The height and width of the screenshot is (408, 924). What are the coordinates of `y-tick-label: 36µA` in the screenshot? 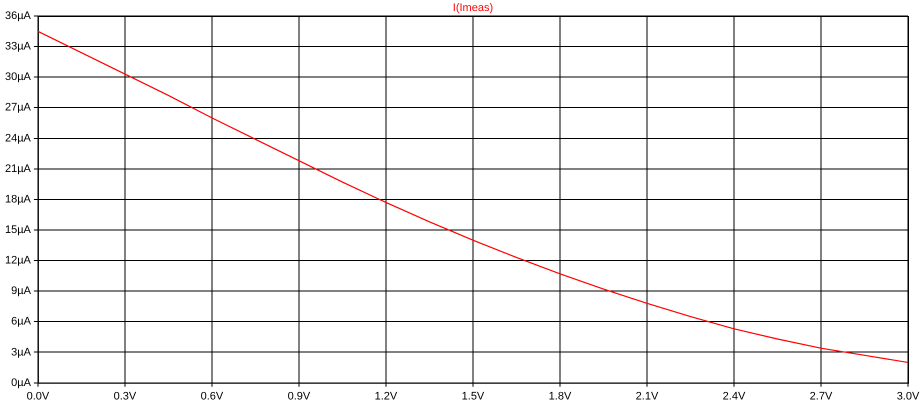 It's located at (18, 16).